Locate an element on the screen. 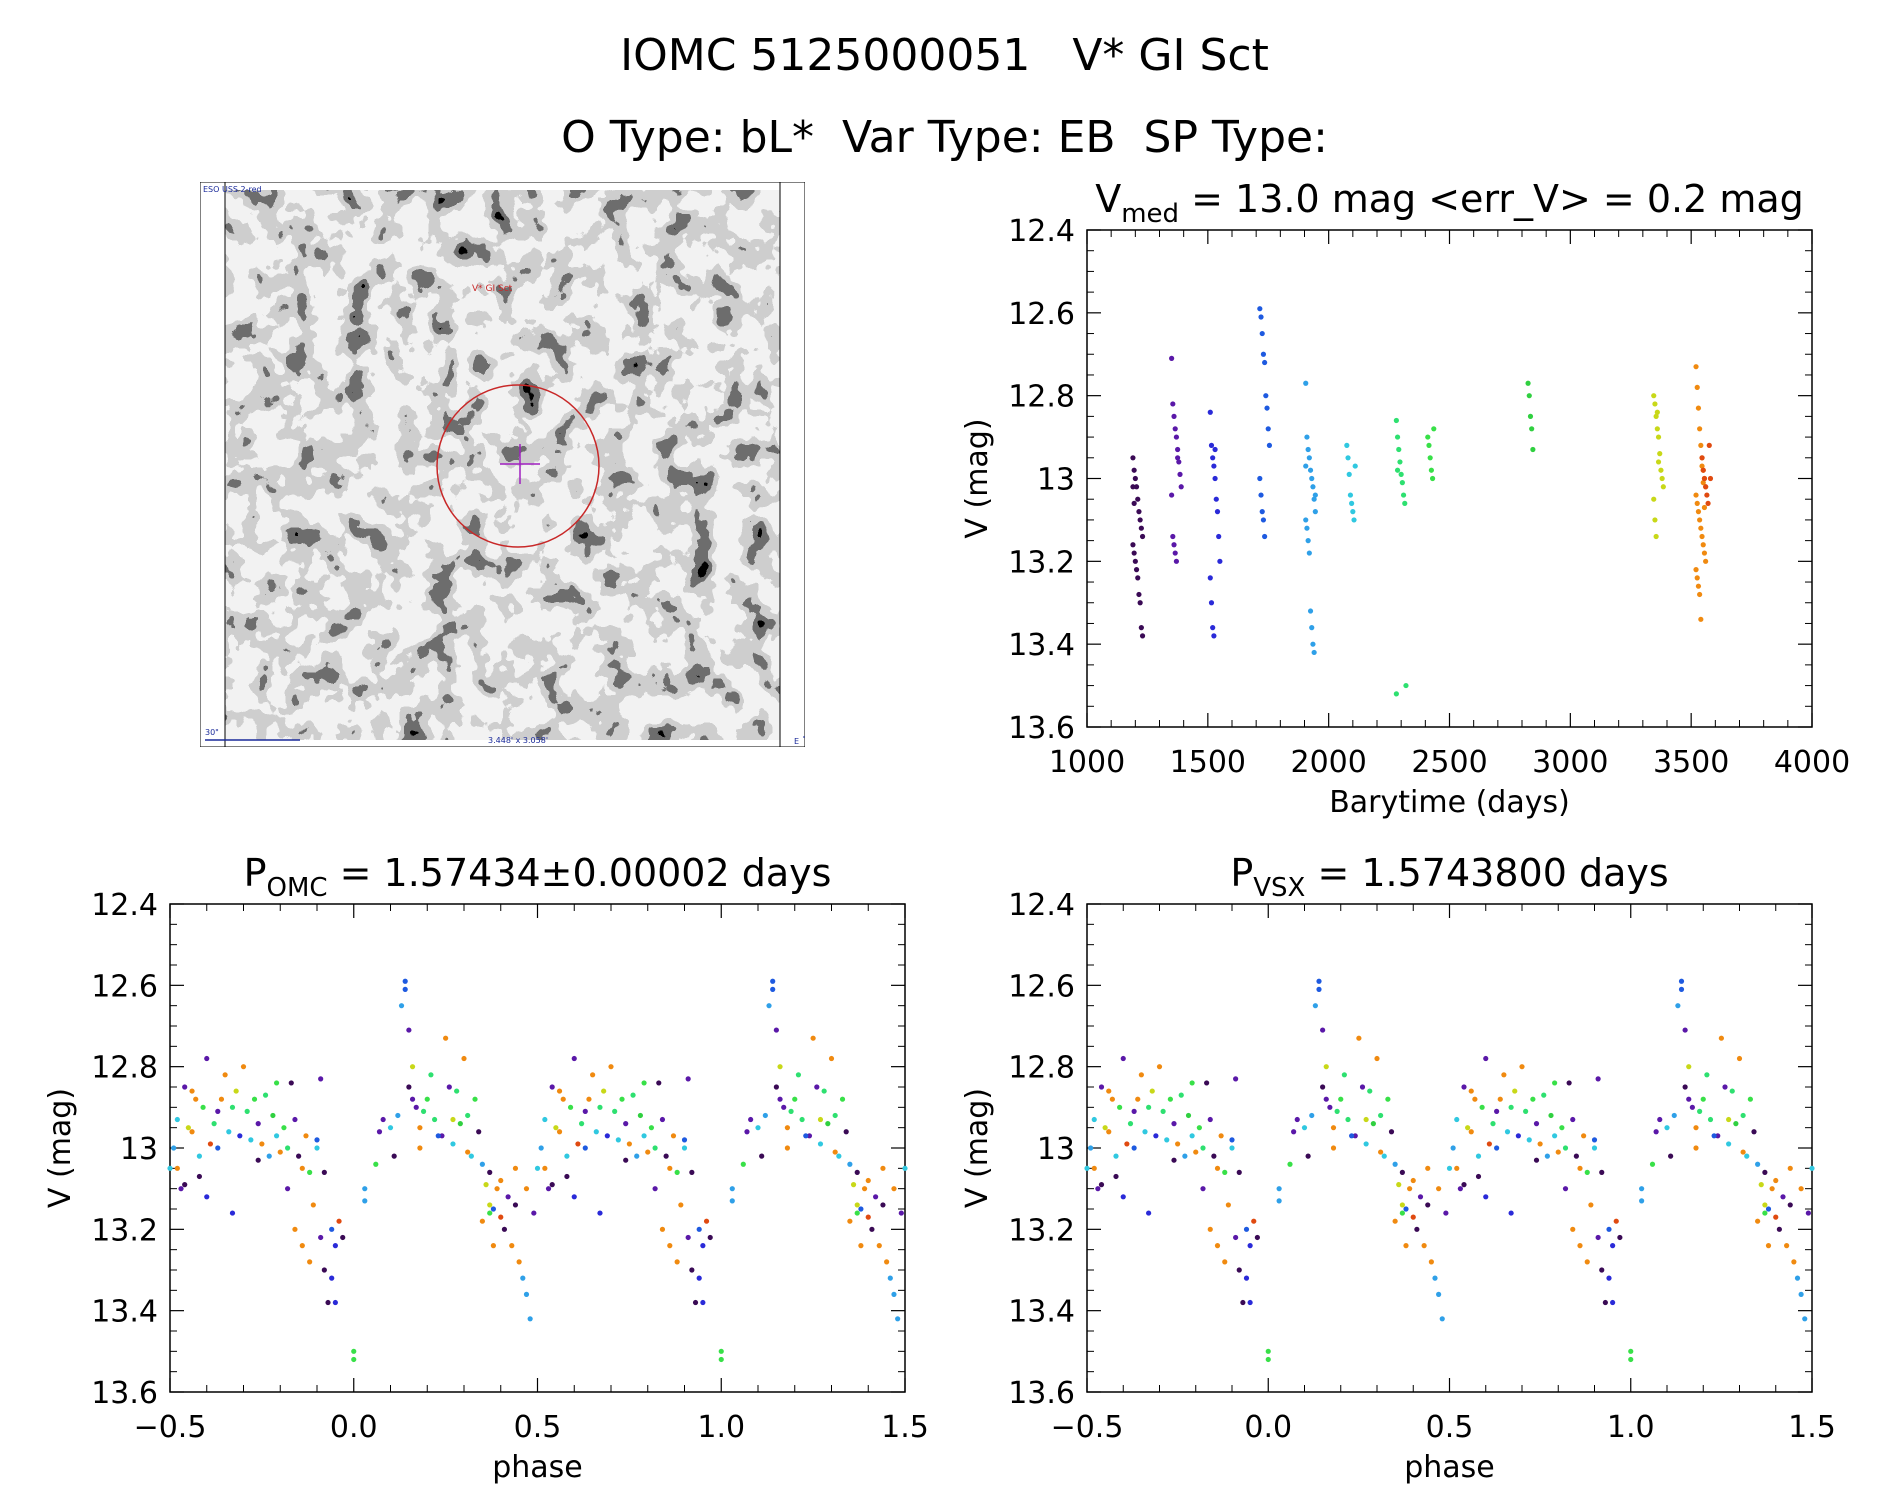 This screenshot has height=1494, width=1889. y-axis-label: V (mag) is located at coordinates (977, 478).